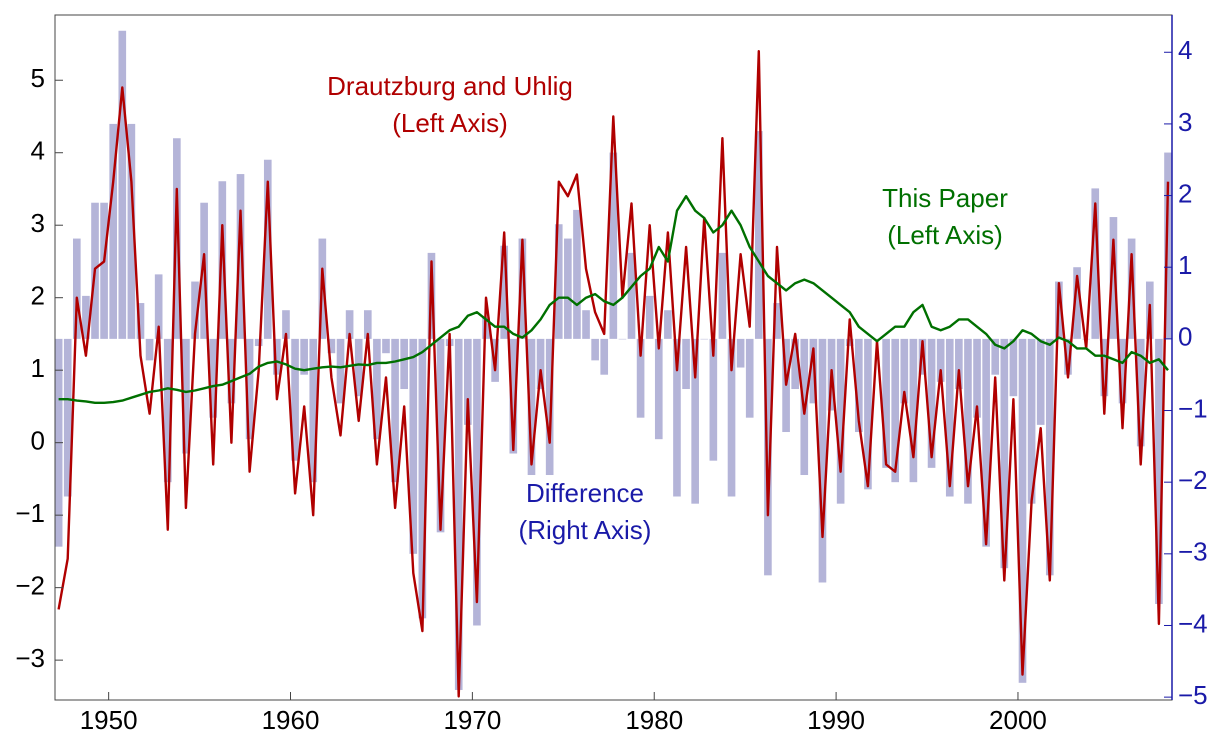 The image size is (1218, 742). Describe the element at coordinates (1185, 50) in the screenshot. I see `y2-tick-label: 4` at that location.